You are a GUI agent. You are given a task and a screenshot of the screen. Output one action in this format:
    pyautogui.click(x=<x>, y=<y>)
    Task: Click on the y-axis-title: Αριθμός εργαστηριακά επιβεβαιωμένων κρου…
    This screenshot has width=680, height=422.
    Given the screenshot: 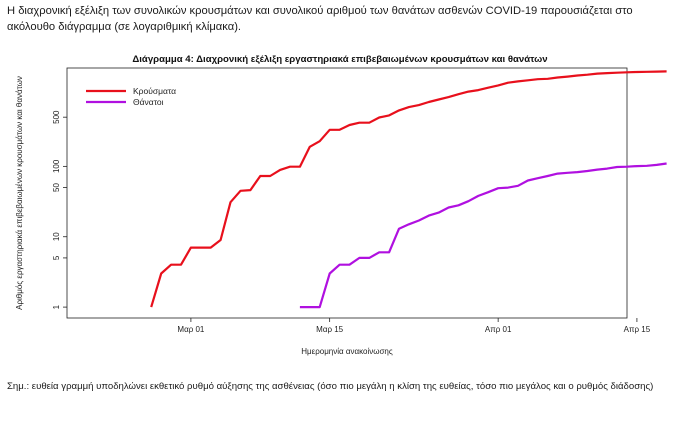 What is the action you would take?
    pyautogui.click(x=19, y=193)
    